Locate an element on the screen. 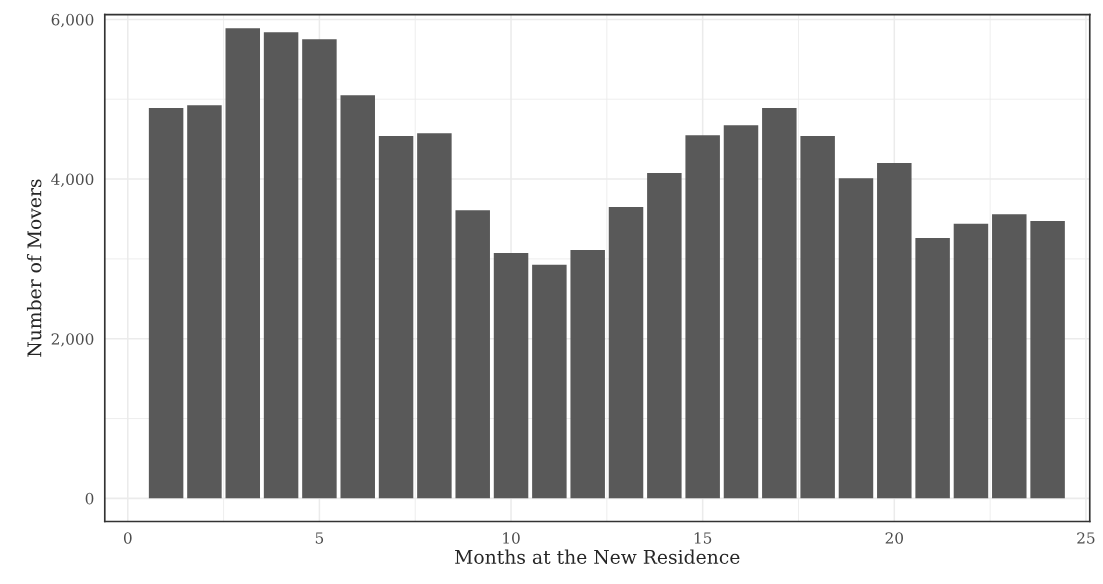 The image size is (1103, 584). y-tick-label: 6,000 is located at coordinates (72, 20).